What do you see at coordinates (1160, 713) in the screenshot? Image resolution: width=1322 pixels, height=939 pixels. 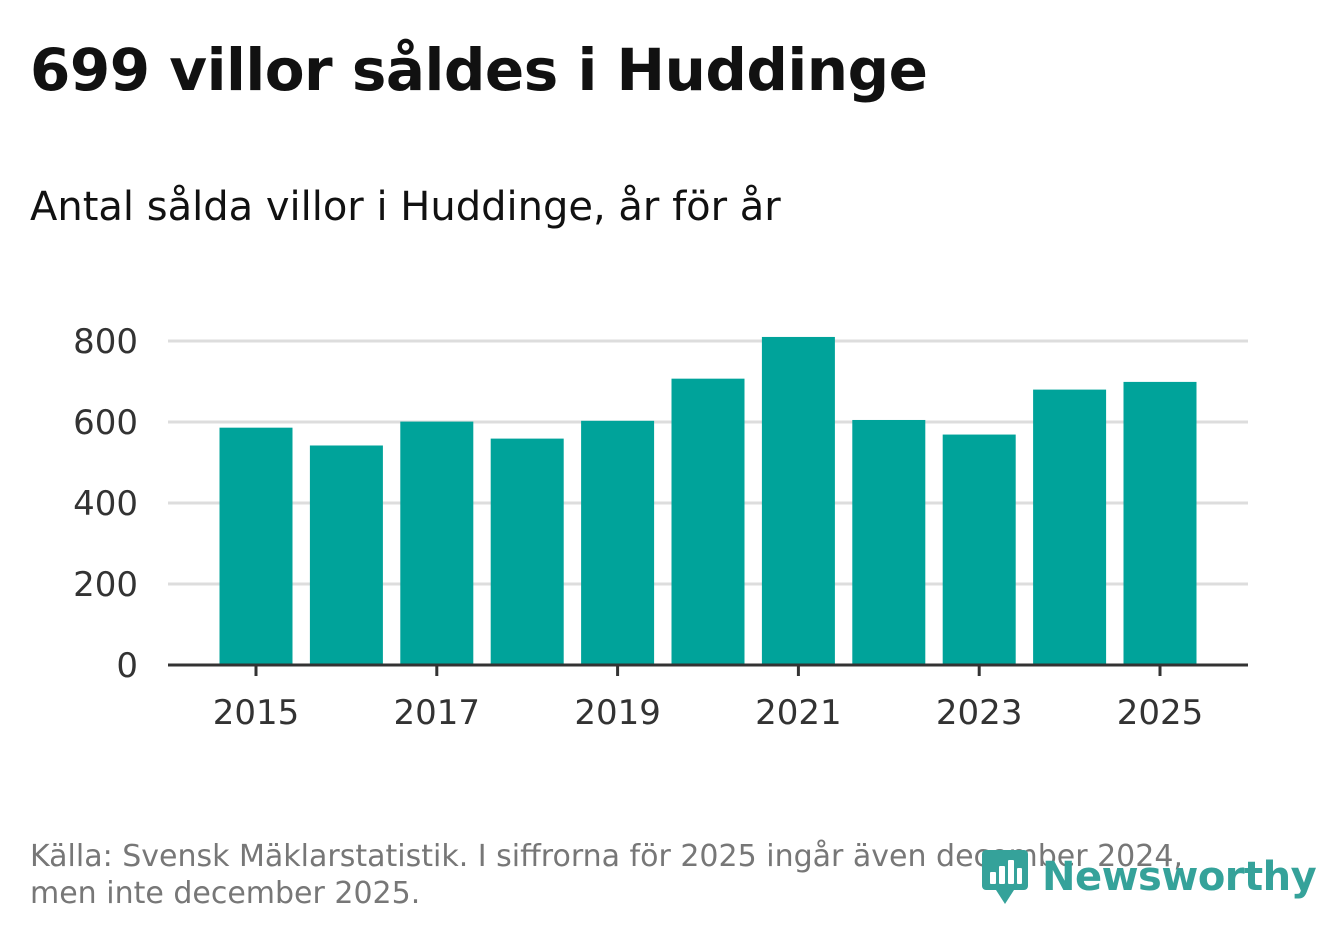 I see `x-tick-label-2025: 2025` at bounding box center [1160, 713].